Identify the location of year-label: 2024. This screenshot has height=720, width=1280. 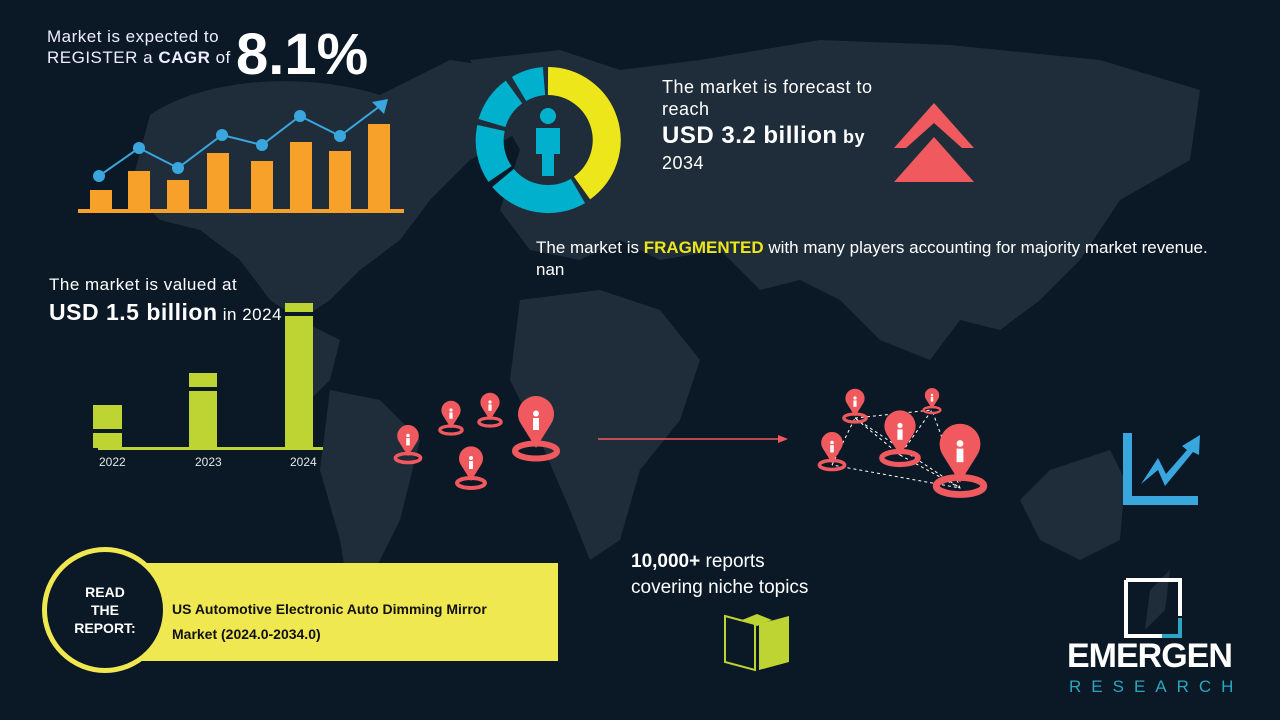
(303, 462).